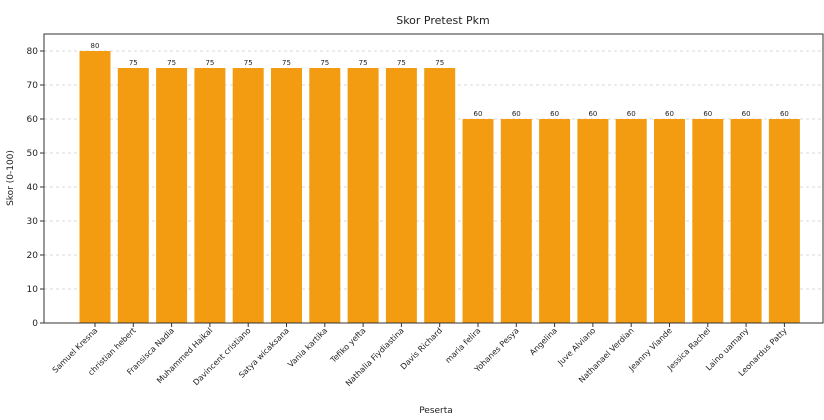 The width and height of the screenshot is (824, 420). Describe the element at coordinates (33, 154) in the screenshot. I see `y-tick-label: 50` at that location.